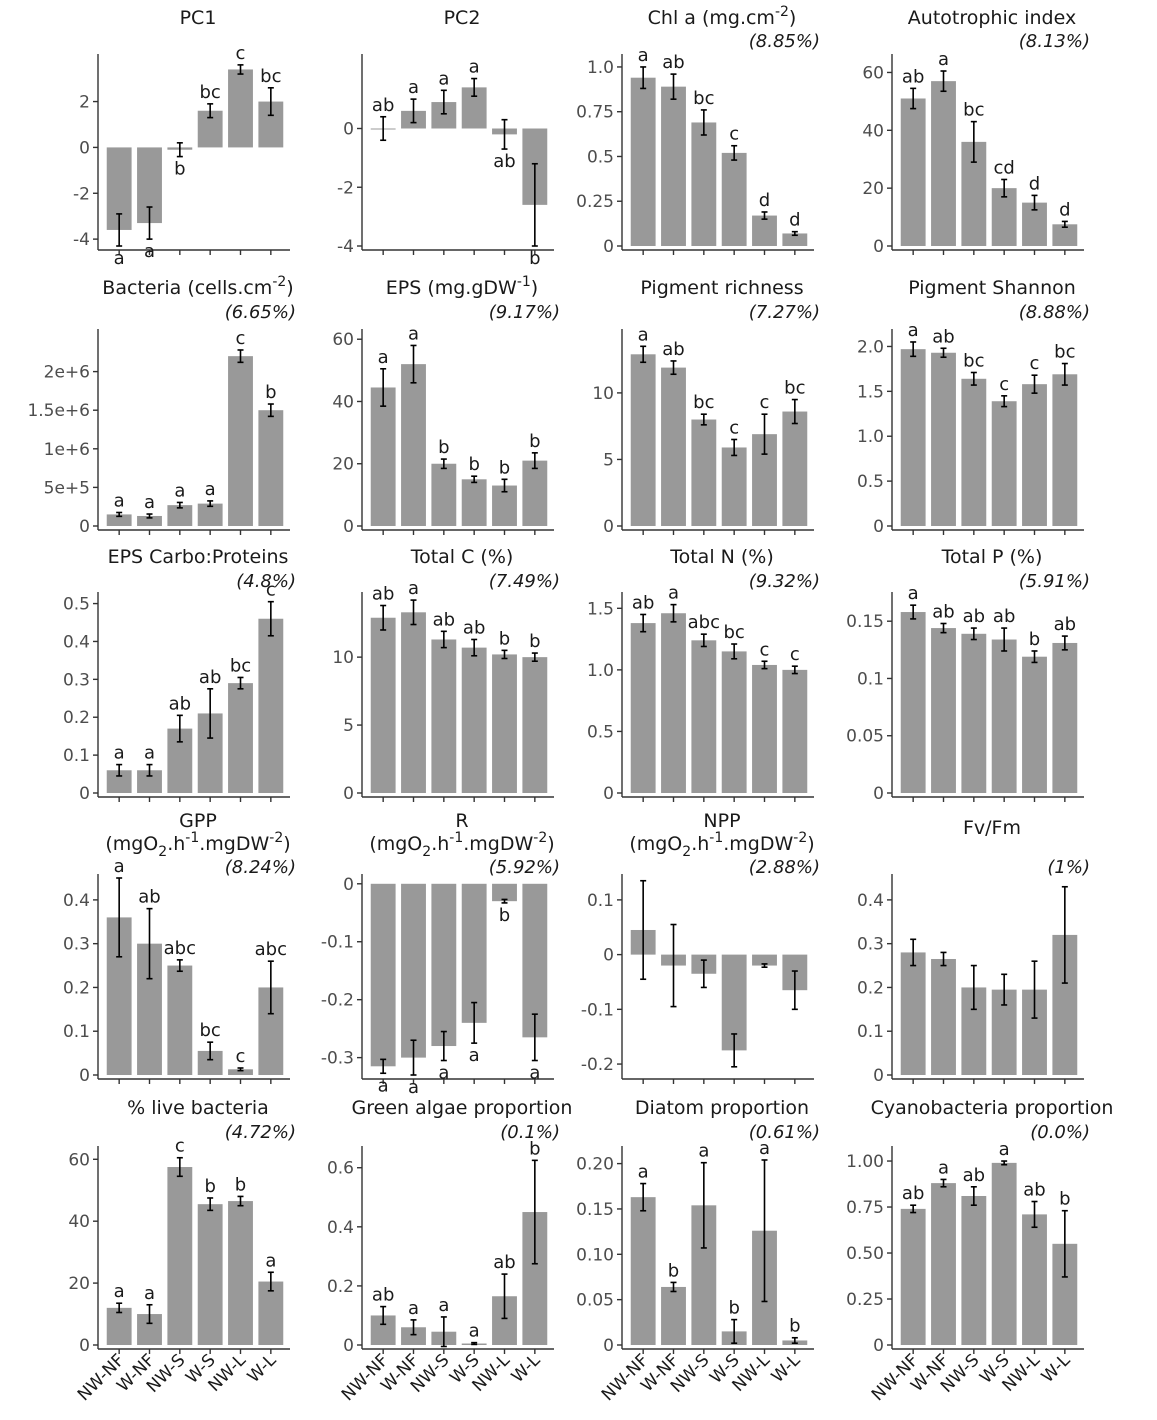 Image resolution: width=1157 pixels, height=1420 pixels. I want to click on y-tick-label: 1e+6, so click(67, 450).